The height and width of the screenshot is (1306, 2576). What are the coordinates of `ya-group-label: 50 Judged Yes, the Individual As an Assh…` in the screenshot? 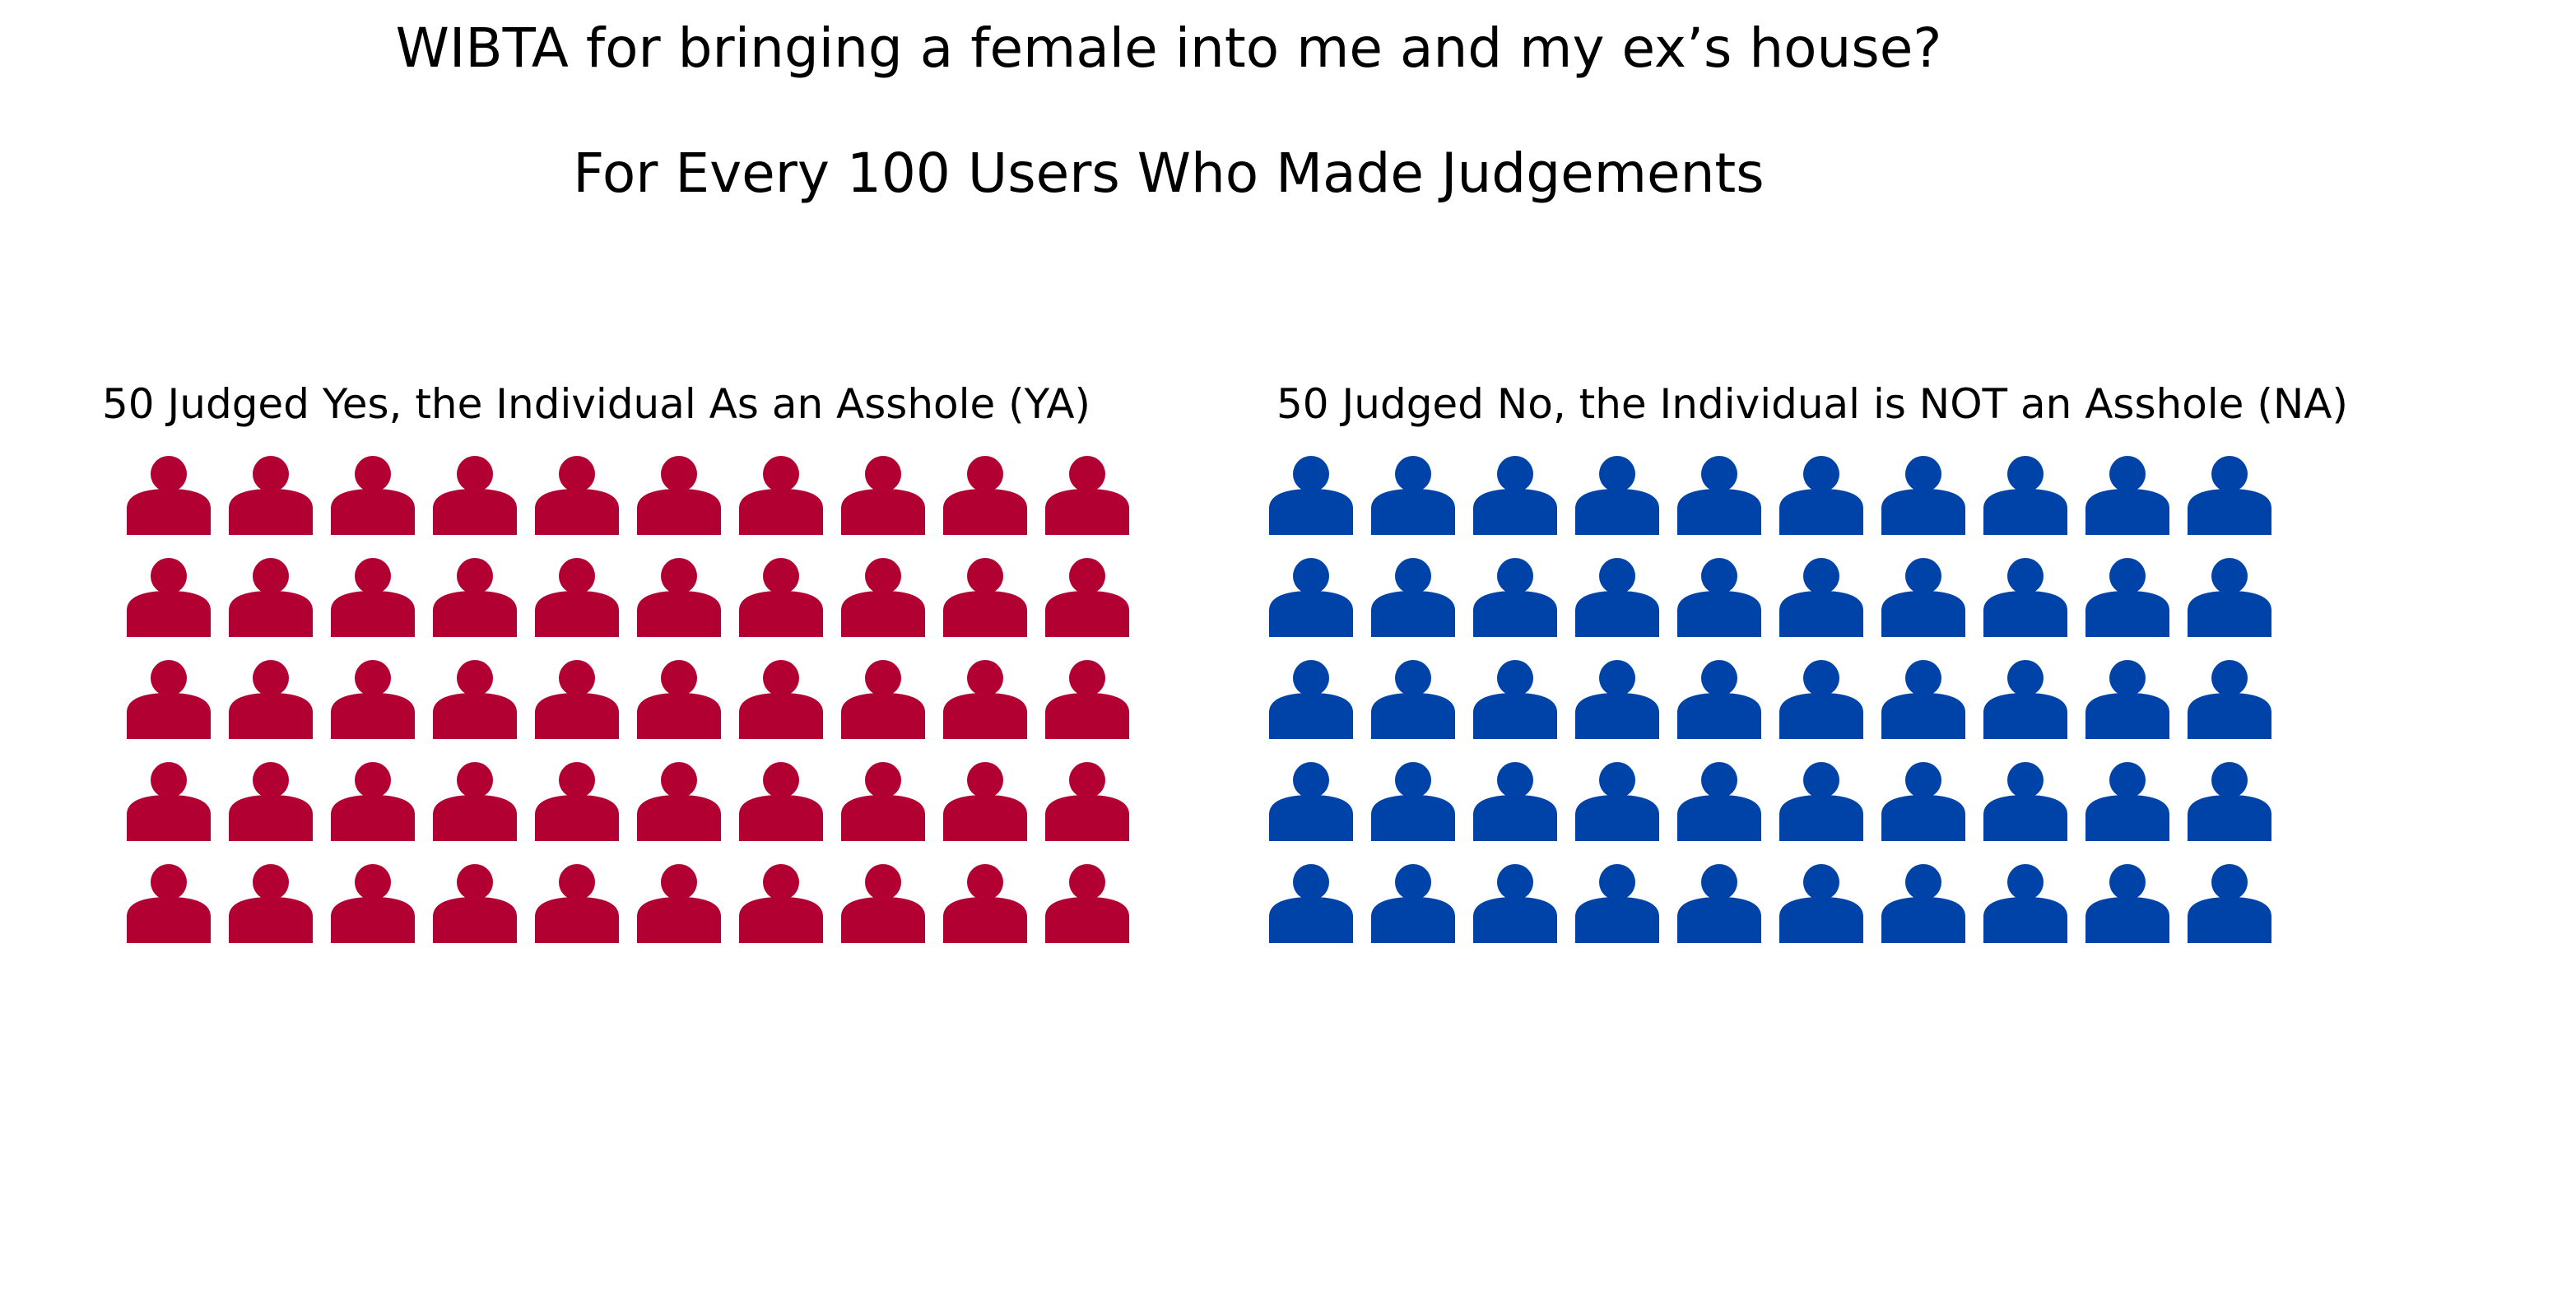 It's located at (596, 404).